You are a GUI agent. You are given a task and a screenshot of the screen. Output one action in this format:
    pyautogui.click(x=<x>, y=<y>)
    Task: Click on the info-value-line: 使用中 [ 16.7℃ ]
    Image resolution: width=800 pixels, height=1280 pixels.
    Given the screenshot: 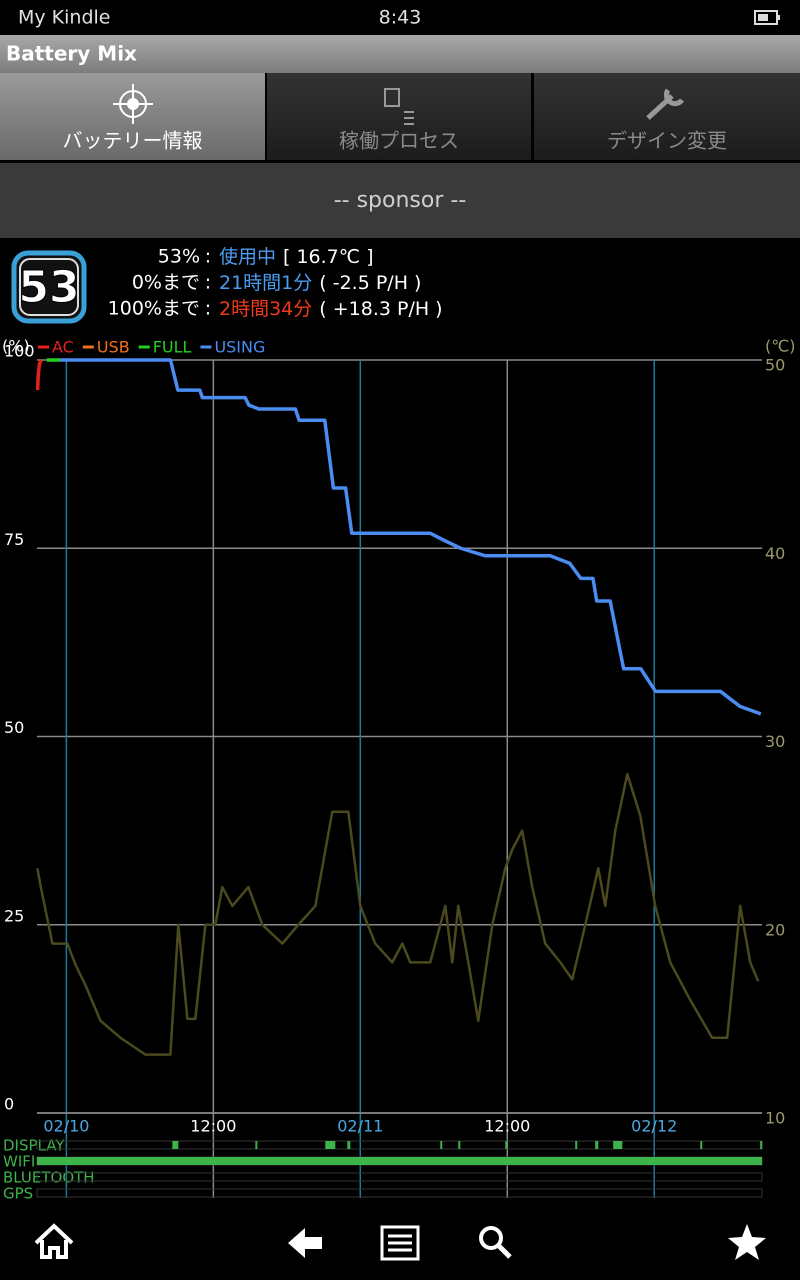 What is the action you would take?
    pyautogui.click(x=296, y=257)
    